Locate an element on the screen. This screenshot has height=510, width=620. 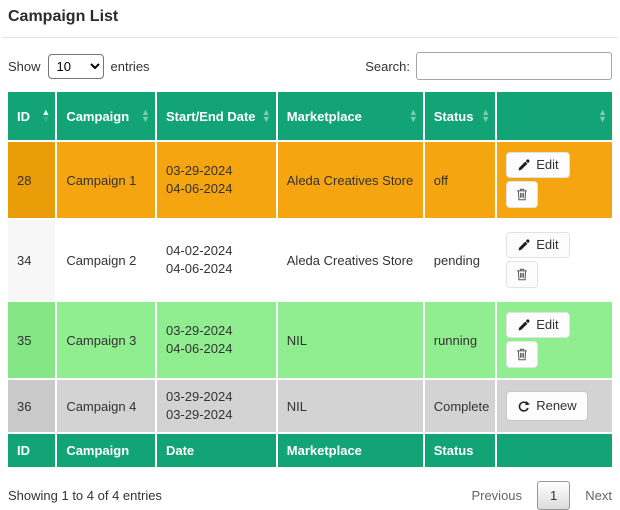
cell-actions: Renew is located at coordinates (554, 406).